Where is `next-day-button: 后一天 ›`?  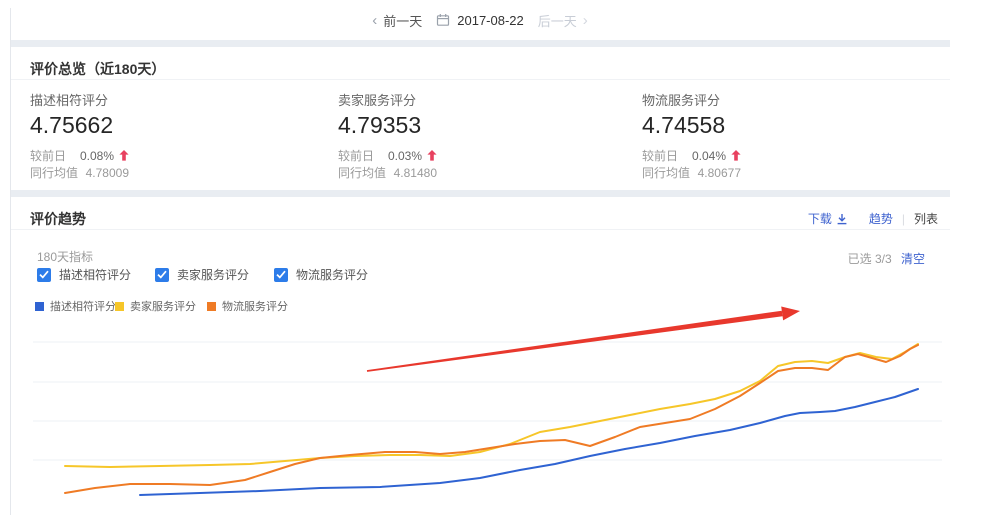
next-day-button: 后一天 › is located at coordinates (563, 20).